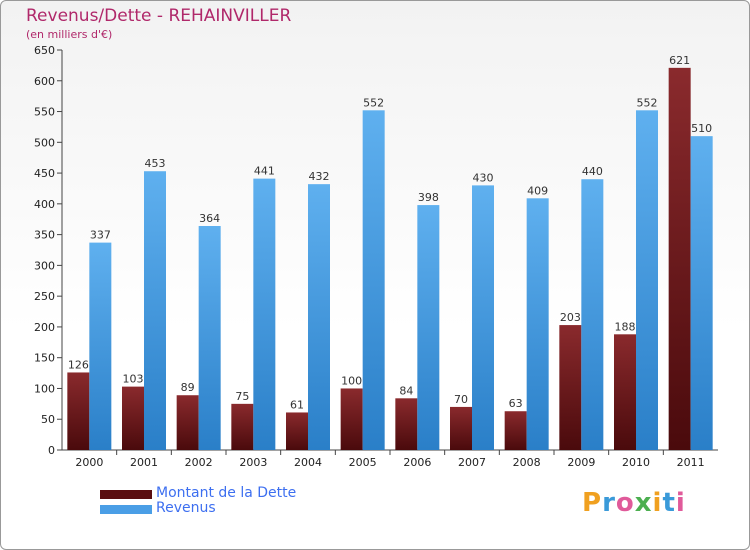  Describe the element at coordinates (417, 462) in the screenshot. I see `x-tick-label: 2006` at that location.